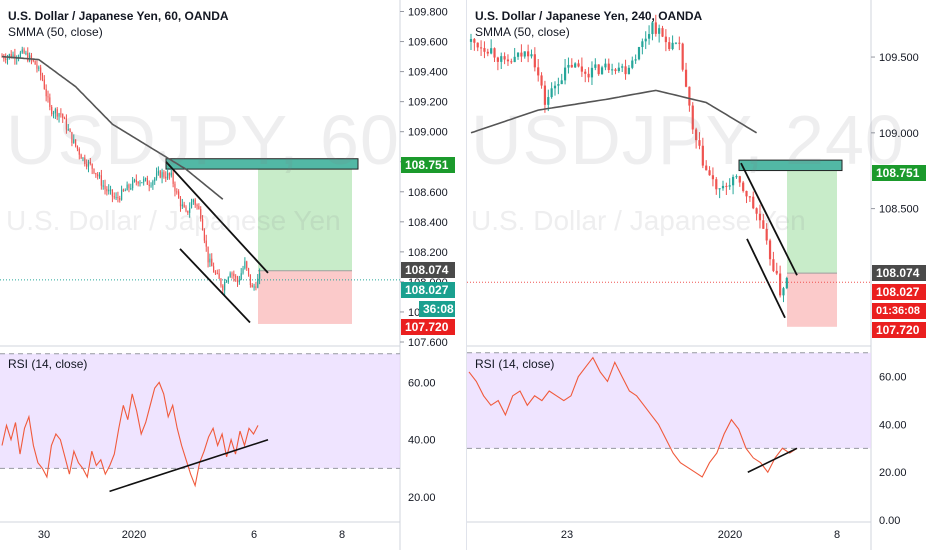 The image size is (932, 550). Describe the element at coordinates (428, 223) in the screenshot. I see `price-tick-label: 108.400` at that location.